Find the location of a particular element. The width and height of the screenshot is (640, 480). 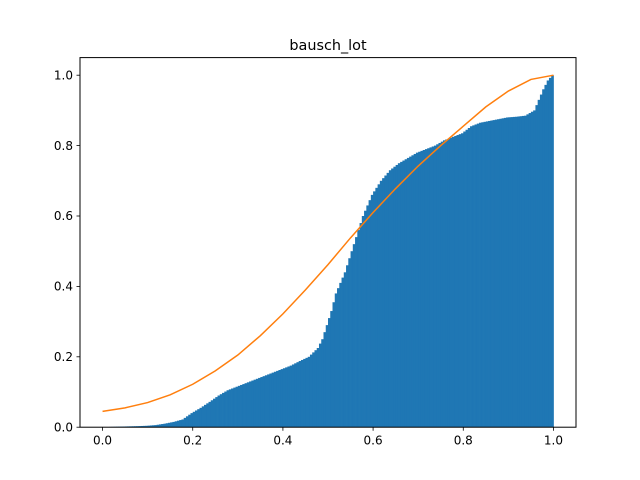

x-tick-label: 1.0 is located at coordinates (553, 441).